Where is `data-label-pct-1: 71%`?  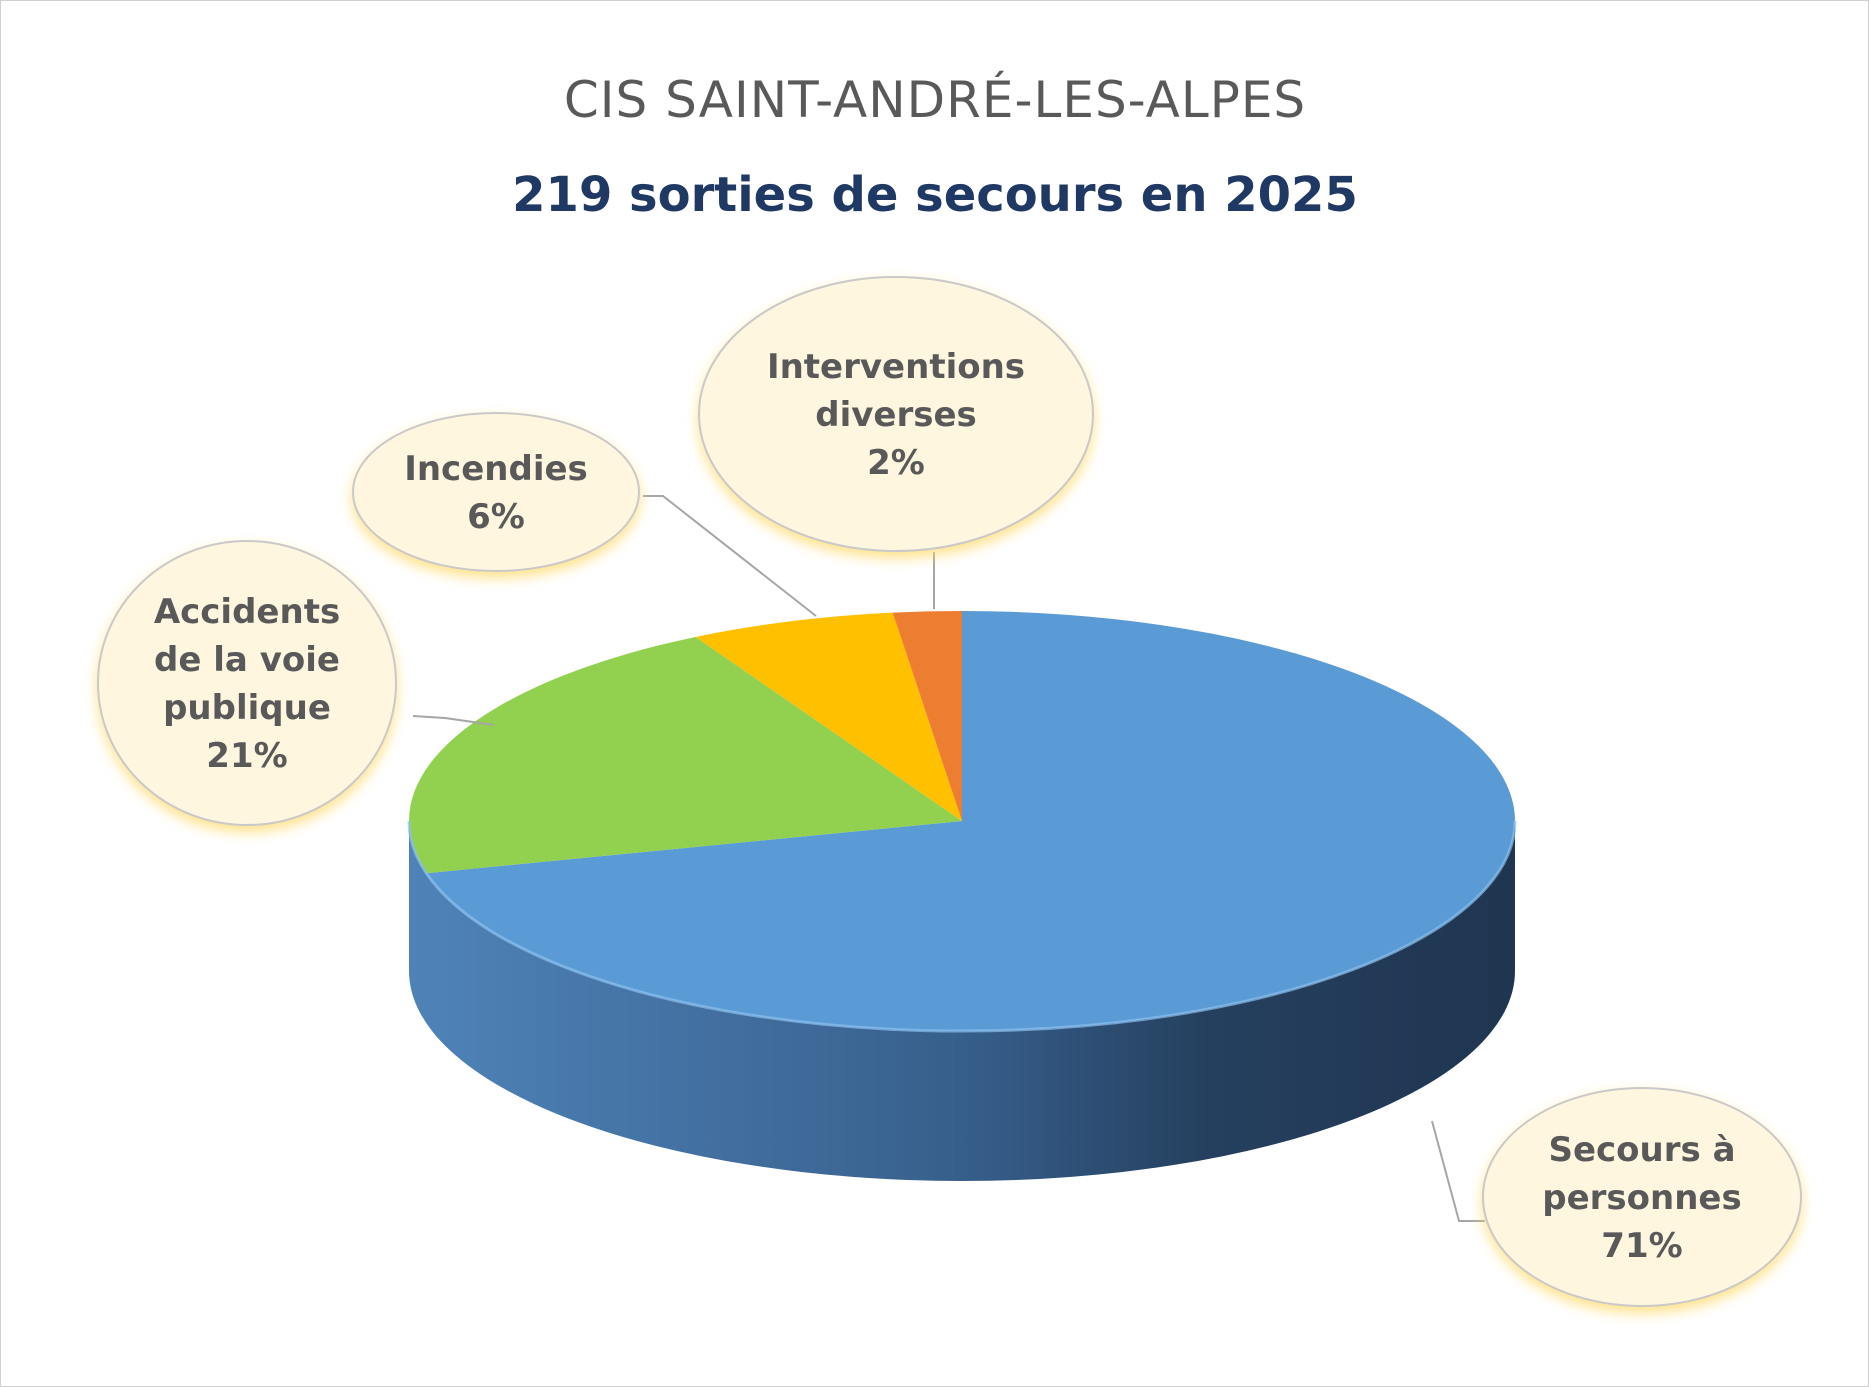
data-label-pct-1: 71% is located at coordinates (1641, 1246).